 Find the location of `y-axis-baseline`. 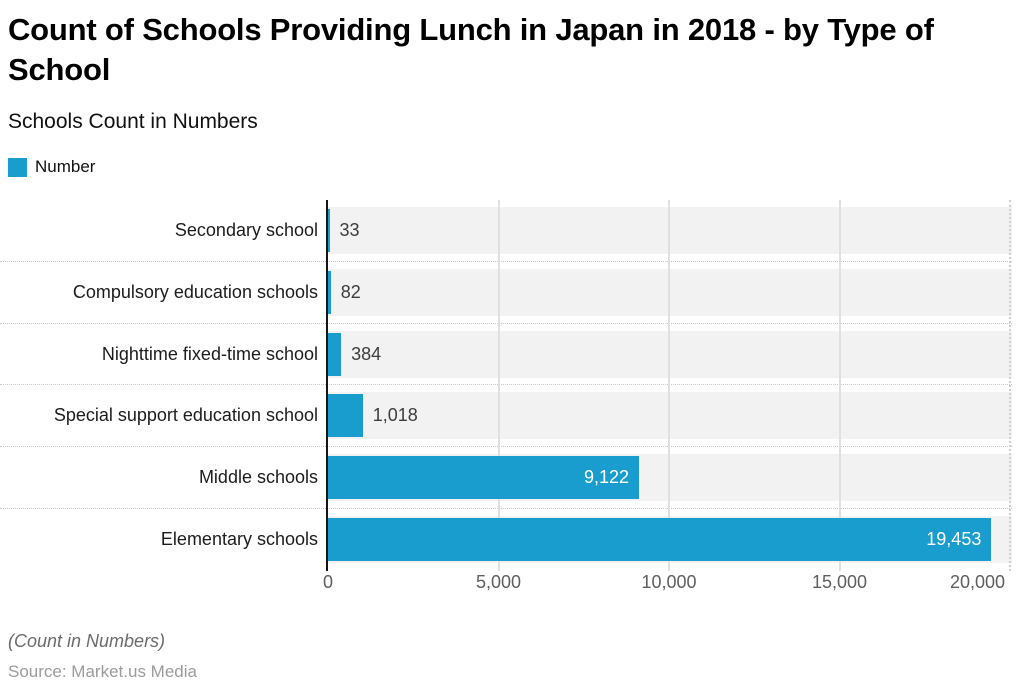

y-axis-baseline is located at coordinates (327, 385).